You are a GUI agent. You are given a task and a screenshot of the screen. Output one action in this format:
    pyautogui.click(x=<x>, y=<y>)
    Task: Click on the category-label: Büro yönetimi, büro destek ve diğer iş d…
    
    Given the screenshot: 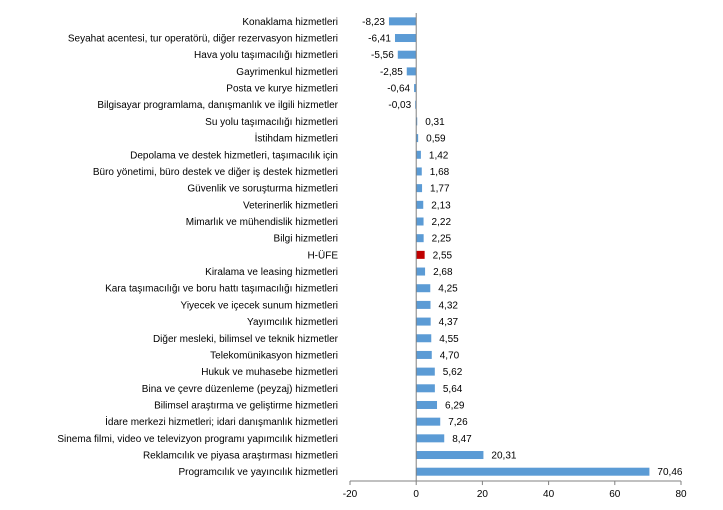 What is the action you would take?
    pyautogui.click(x=215, y=172)
    